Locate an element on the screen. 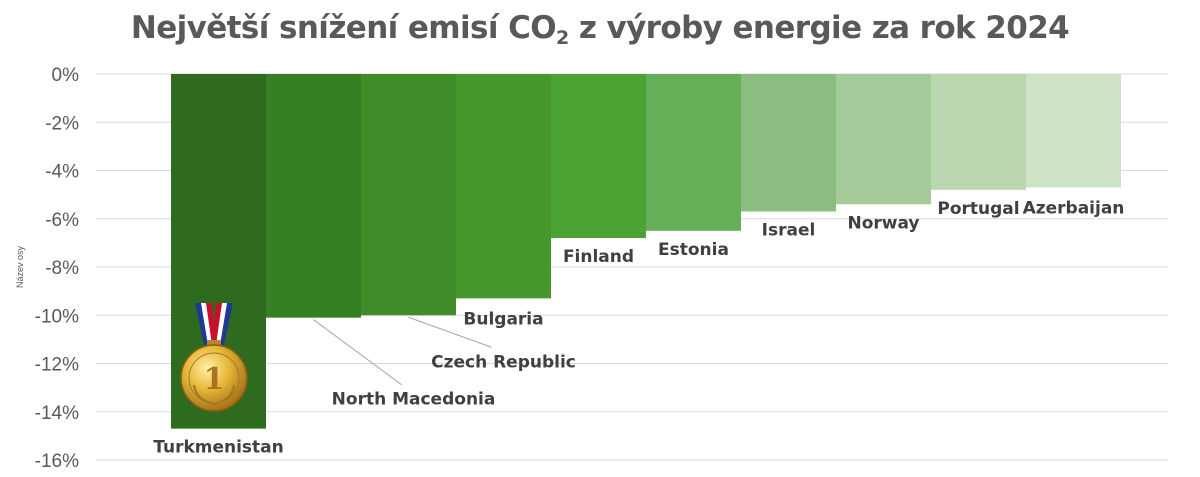  bar-portugal is located at coordinates (978, 132).